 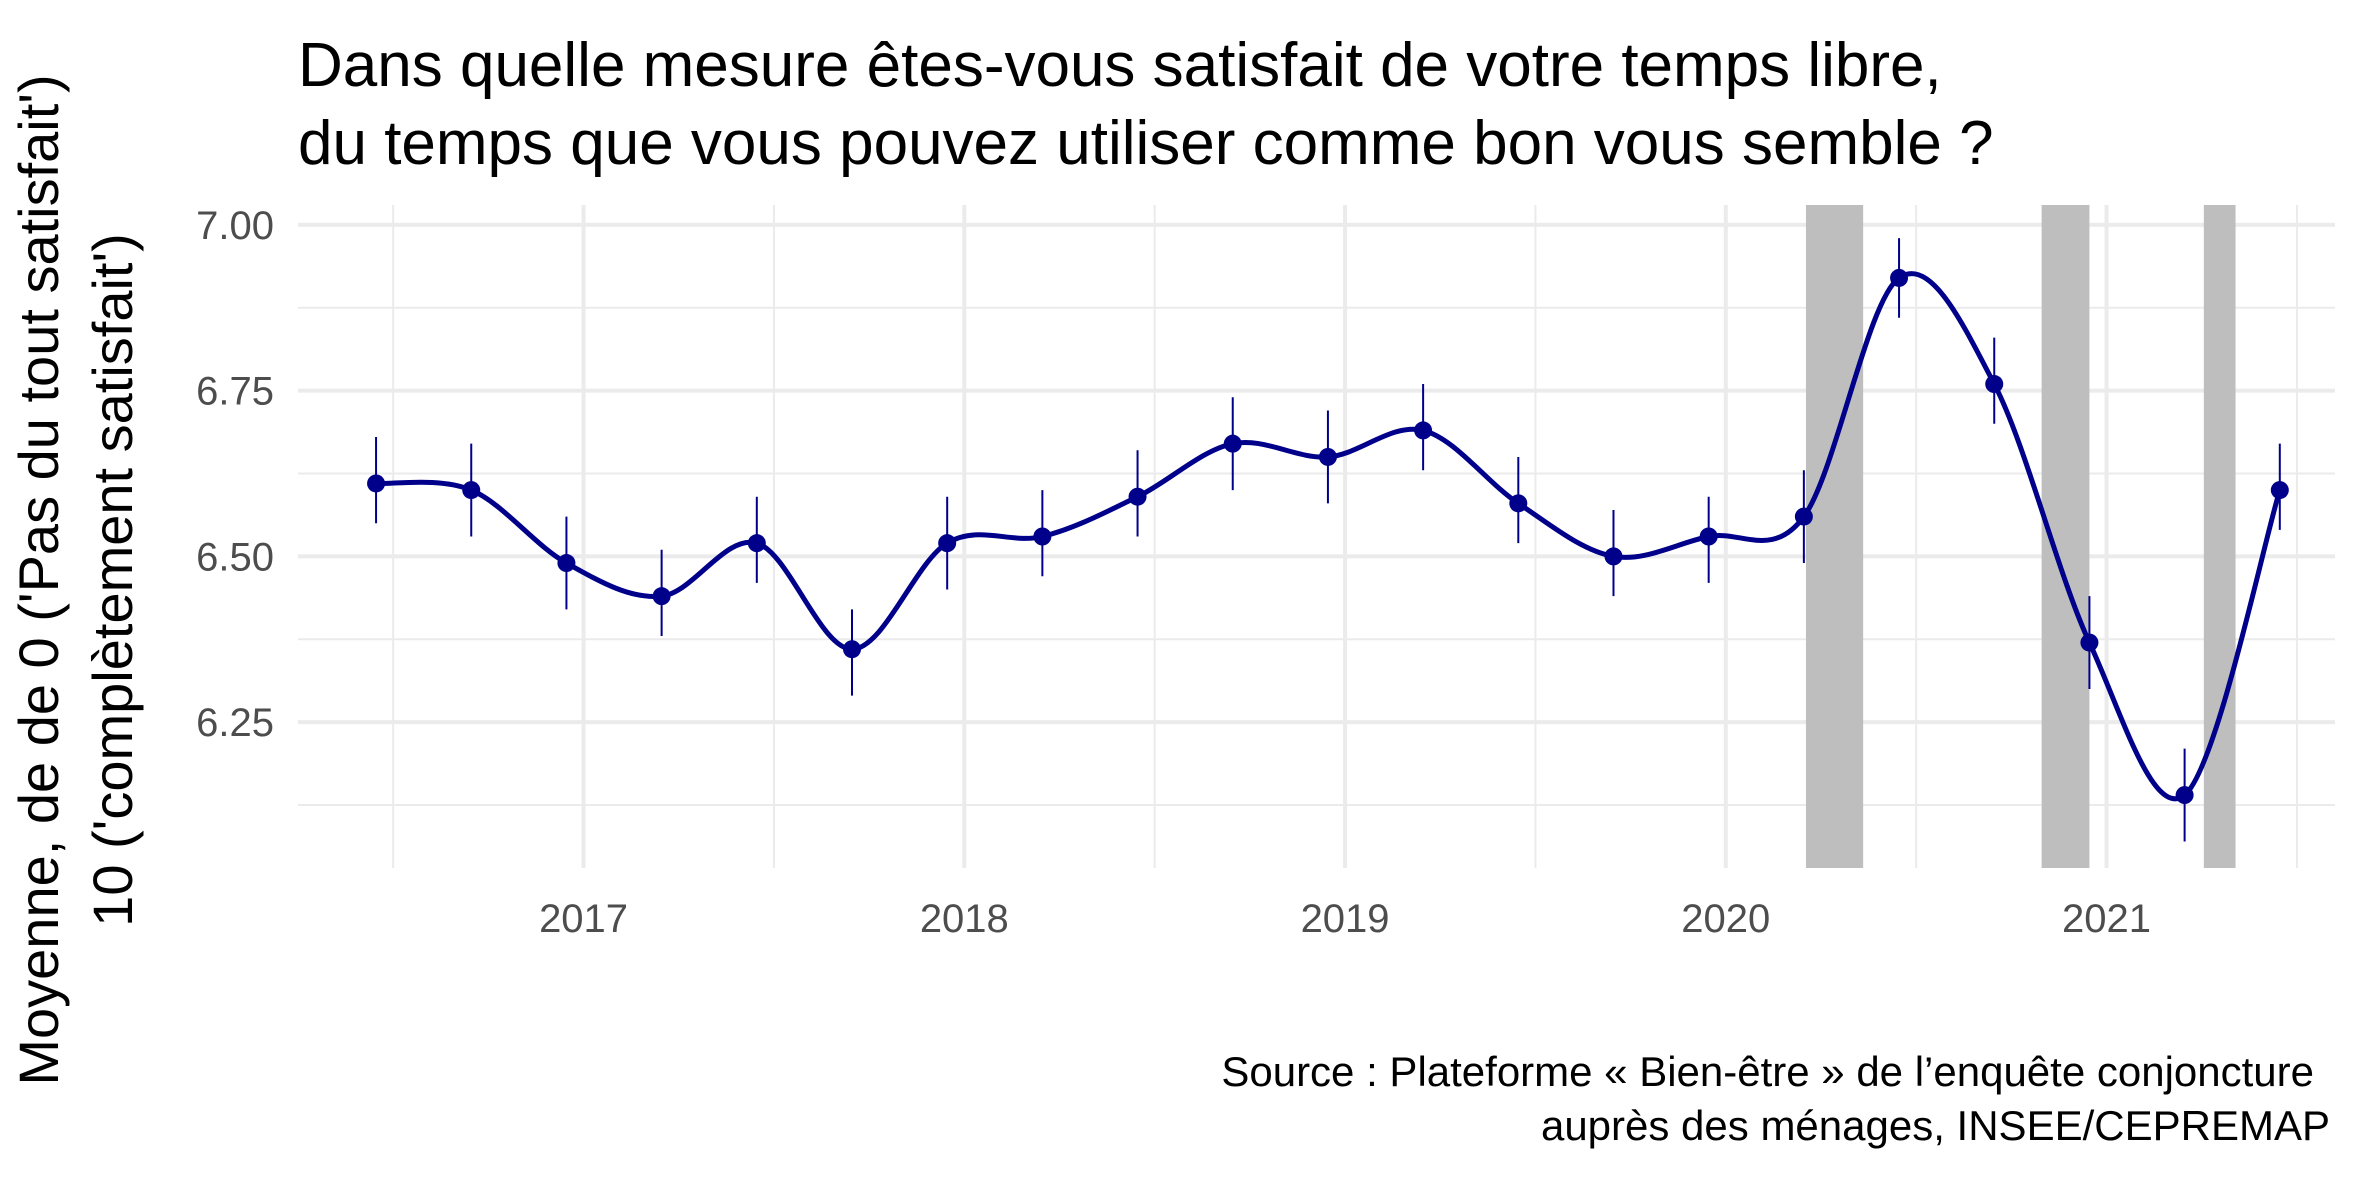 What do you see at coordinates (112, 580) in the screenshot?
I see `y-axis-title-line-2: 10 ('complètement satisfait')` at bounding box center [112, 580].